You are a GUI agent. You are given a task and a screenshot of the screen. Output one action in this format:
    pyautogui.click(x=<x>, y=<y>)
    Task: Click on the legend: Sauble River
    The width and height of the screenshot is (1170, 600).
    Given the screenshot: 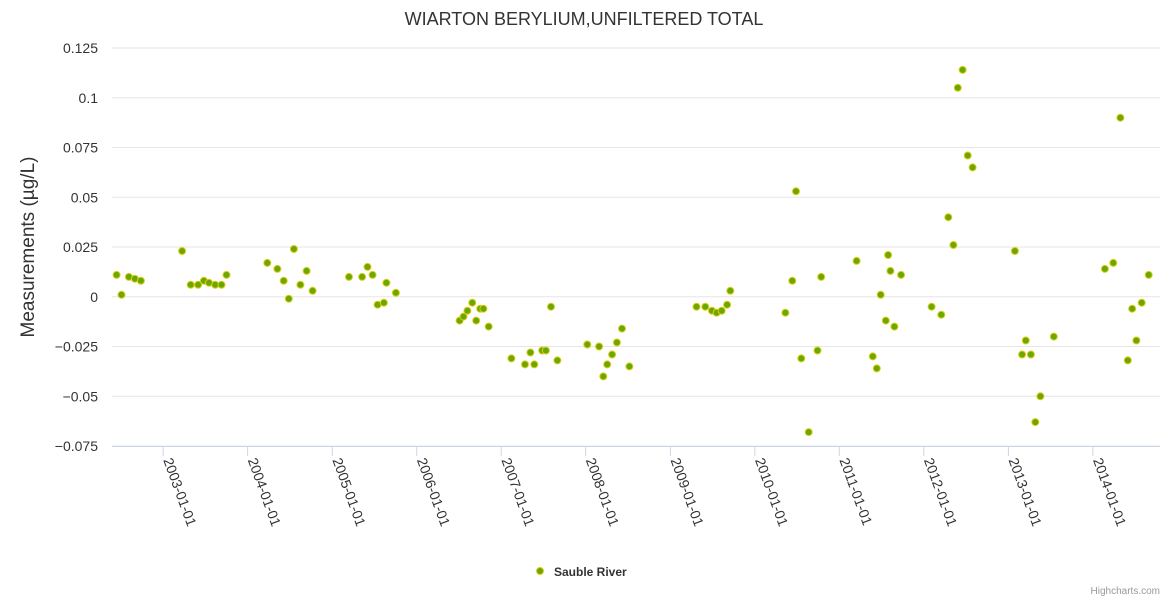 What is the action you would take?
    pyautogui.click(x=582, y=572)
    